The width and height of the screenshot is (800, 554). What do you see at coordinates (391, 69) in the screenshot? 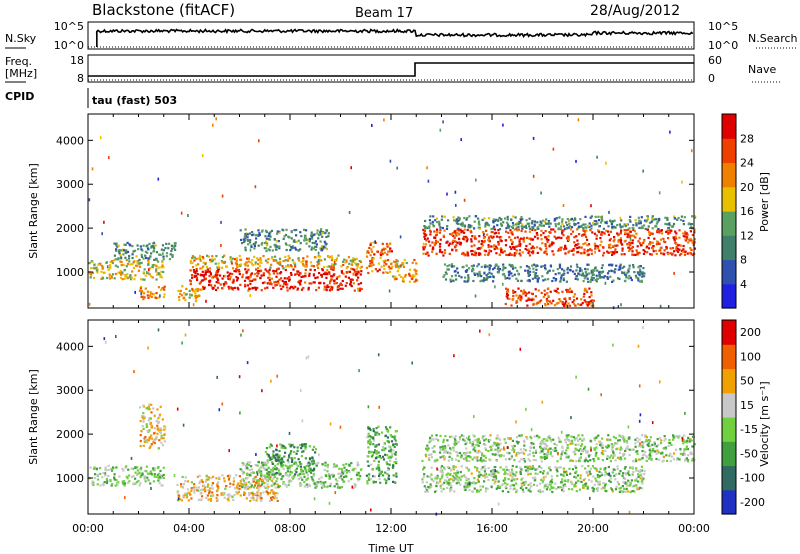
I see `freq-trace` at bounding box center [391, 69].